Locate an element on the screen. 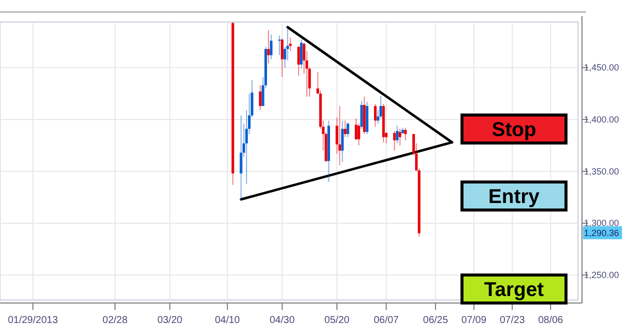 This screenshot has width=623, height=329. x-tick-label: 08/06 is located at coordinates (551, 320).